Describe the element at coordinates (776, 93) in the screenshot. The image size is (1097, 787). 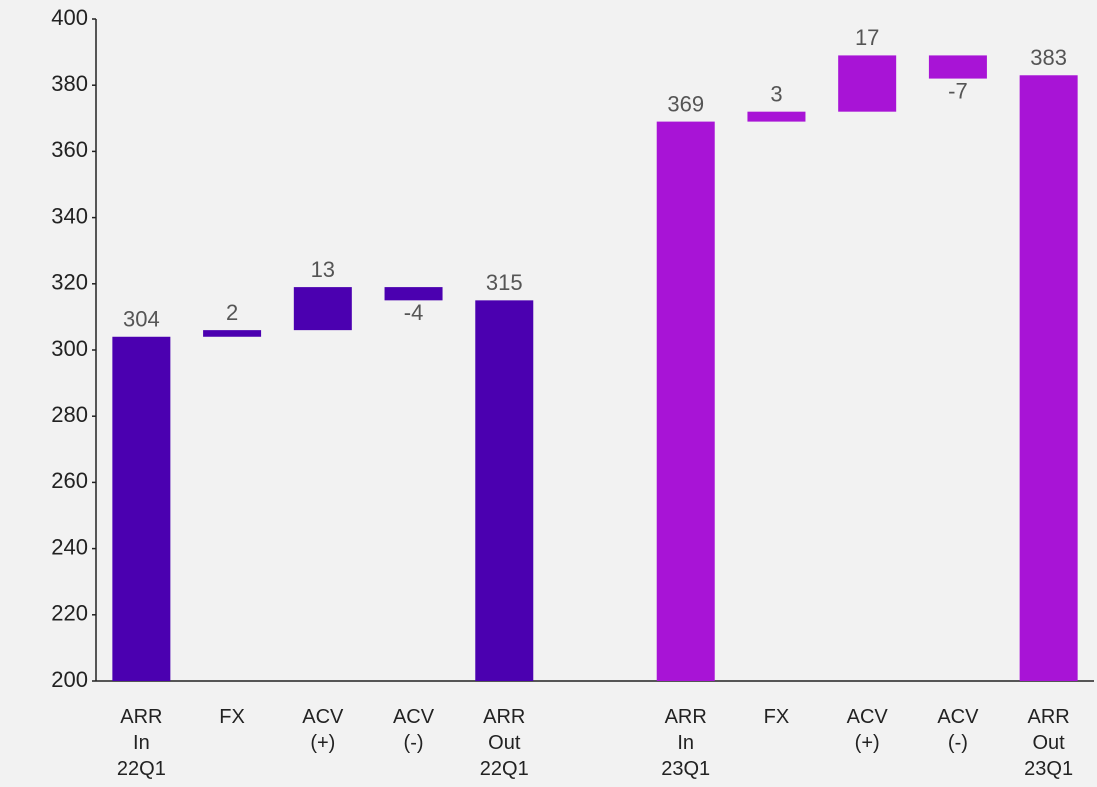
I see `value-label: 3` at that location.